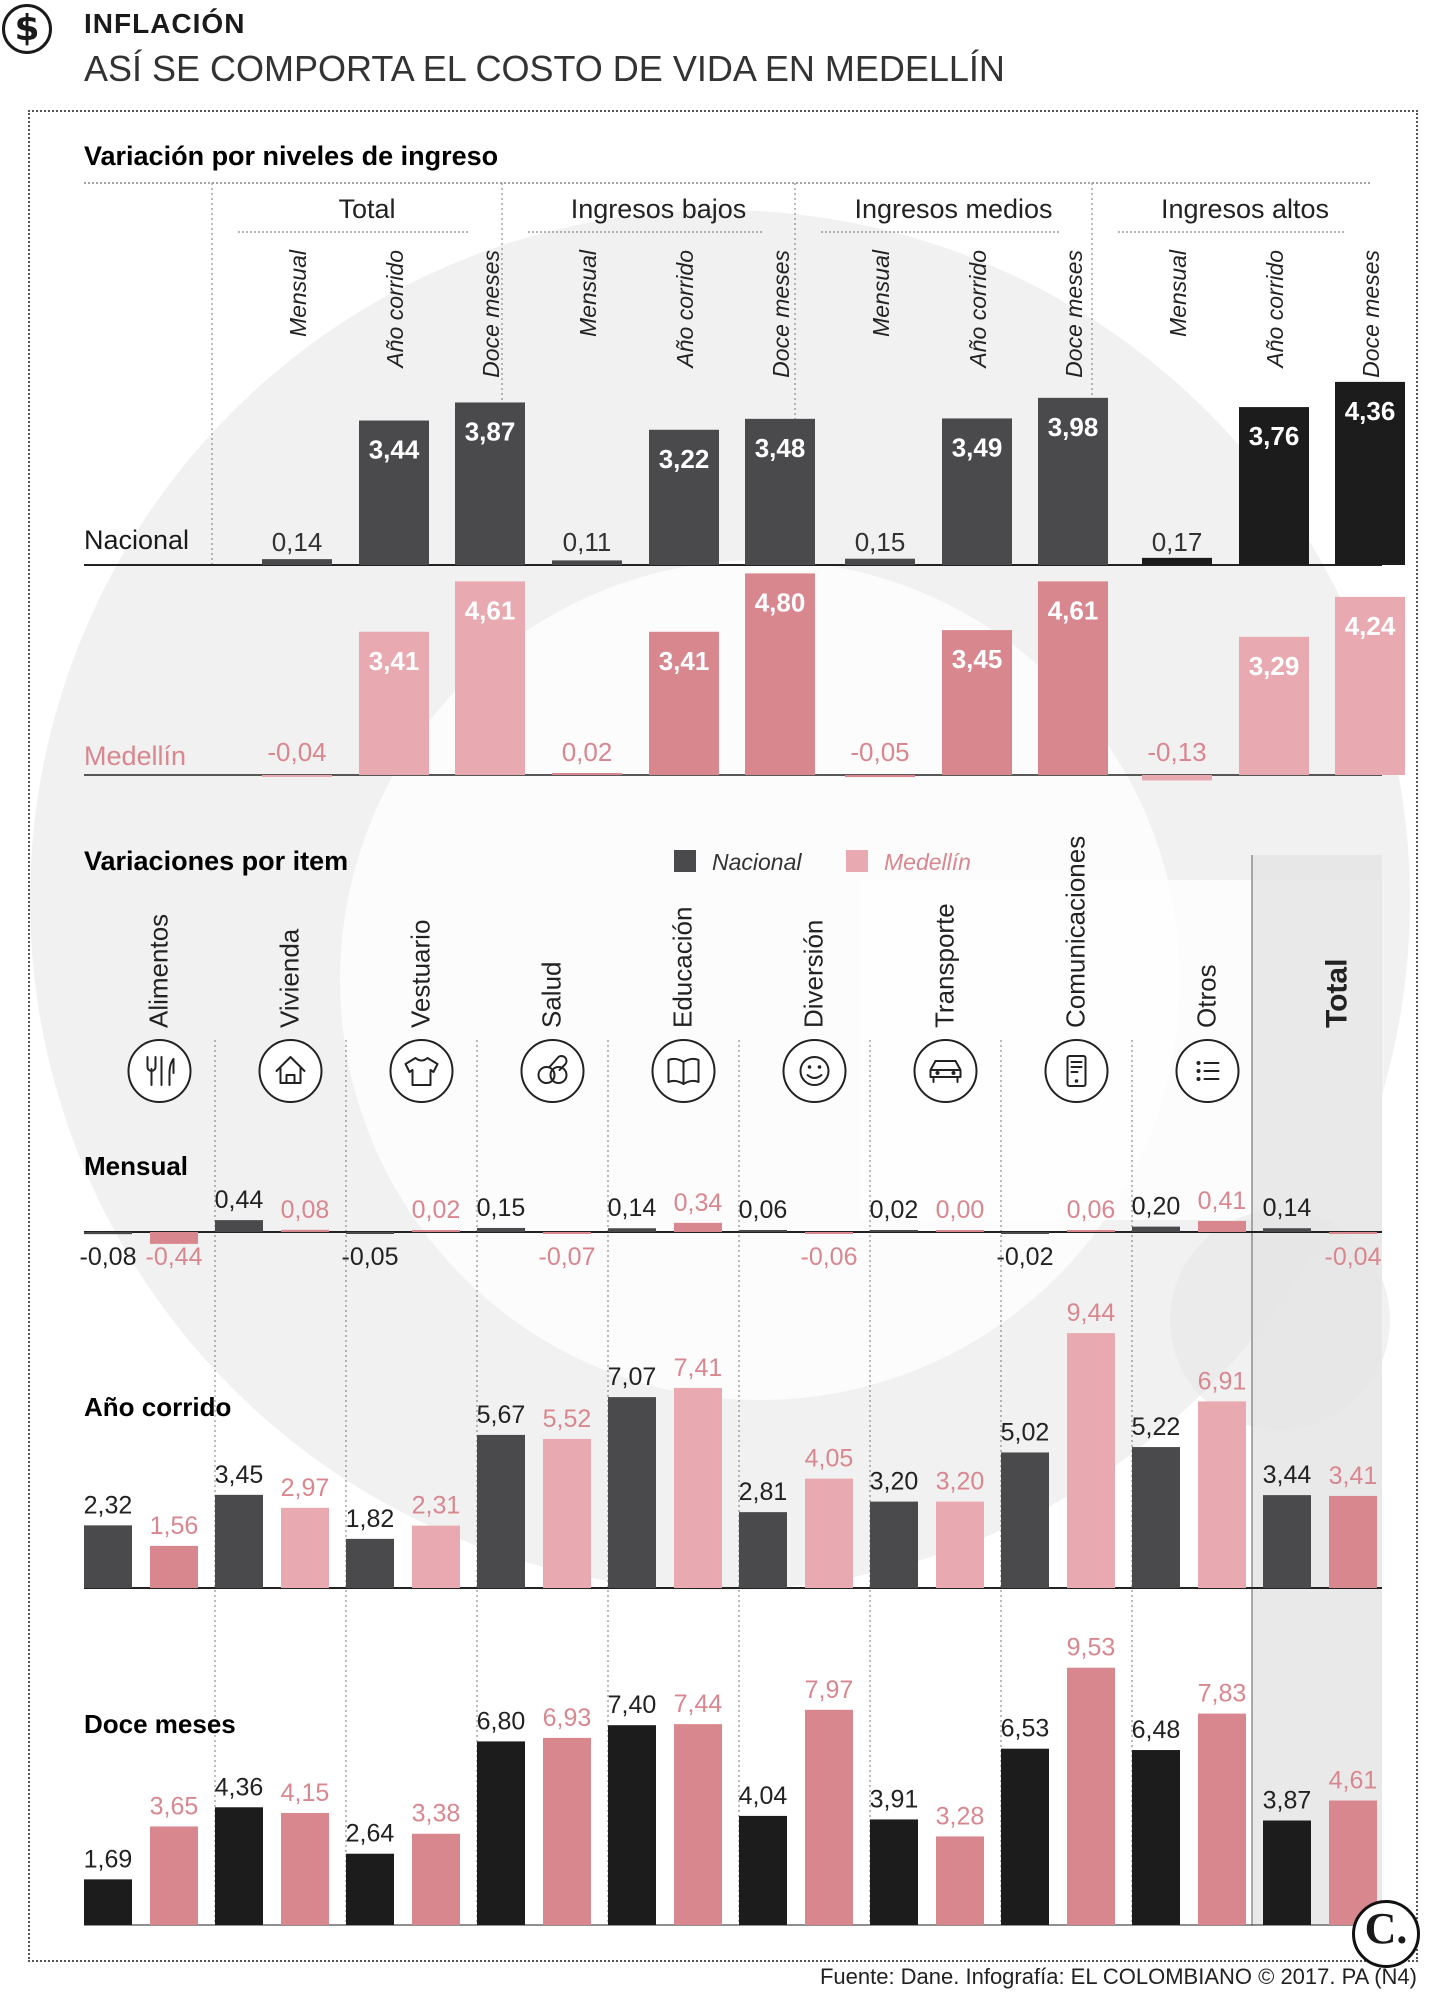 This screenshot has width=1447, height=2000. What do you see at coordinates (108, 1859) in the screenshot?
I see `value-label-nacional: 1,69` at bounding box center [108, 1859].